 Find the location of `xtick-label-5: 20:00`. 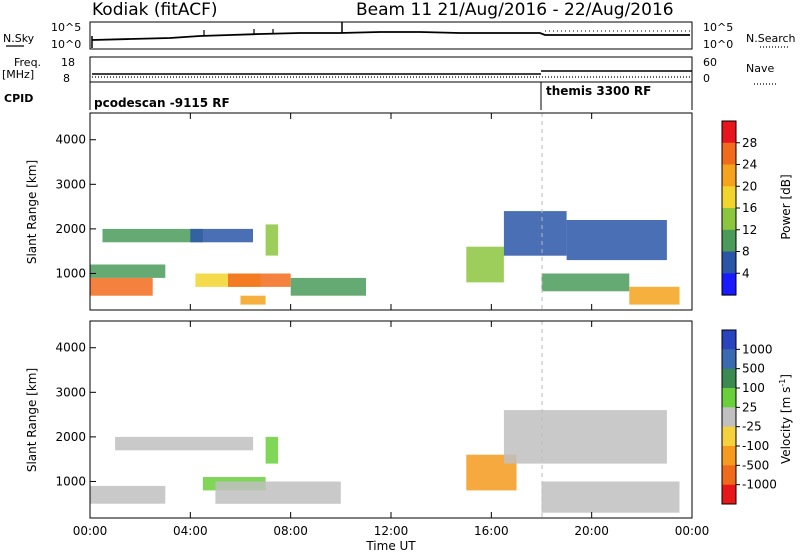

xtick-label-5: 20:00 is located at coordinates (591, 531).